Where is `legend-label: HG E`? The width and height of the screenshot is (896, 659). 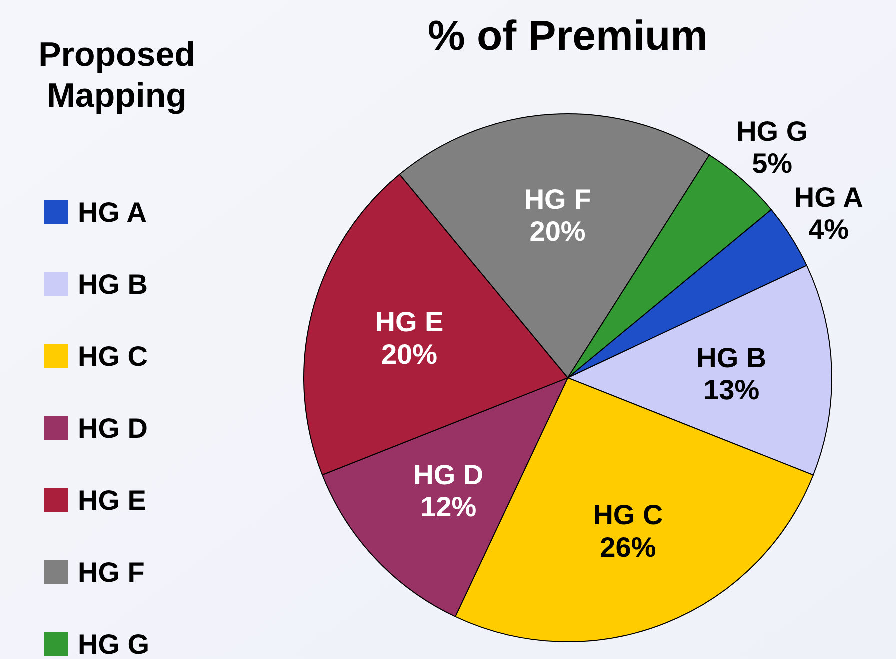 legend-label: HG E is located at coordinates (112, 500).